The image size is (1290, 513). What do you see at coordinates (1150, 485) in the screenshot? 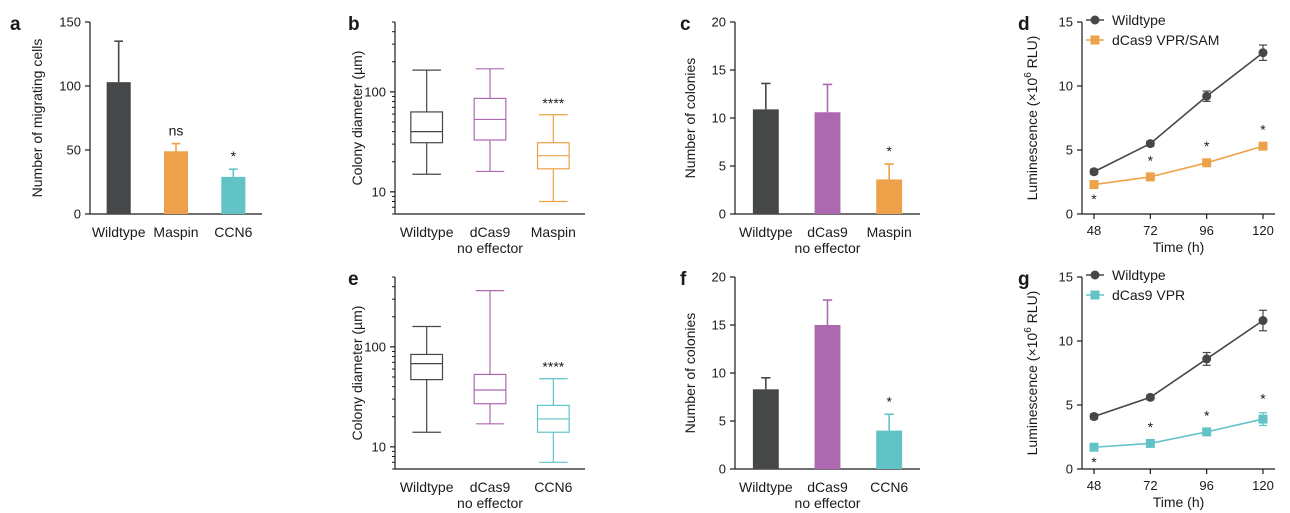
I see `x-tick-label: 72` at bounding box center [1150, 485].